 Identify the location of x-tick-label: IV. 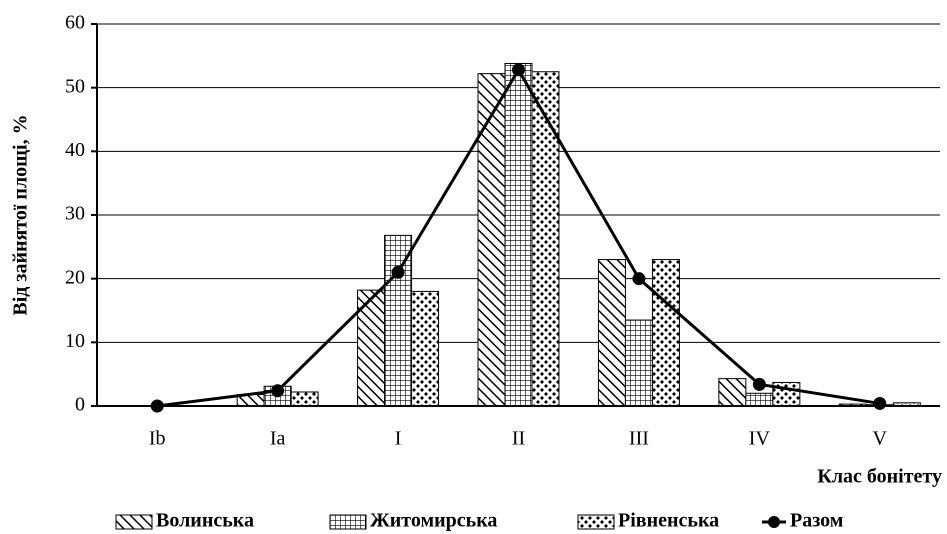
(760, 439).